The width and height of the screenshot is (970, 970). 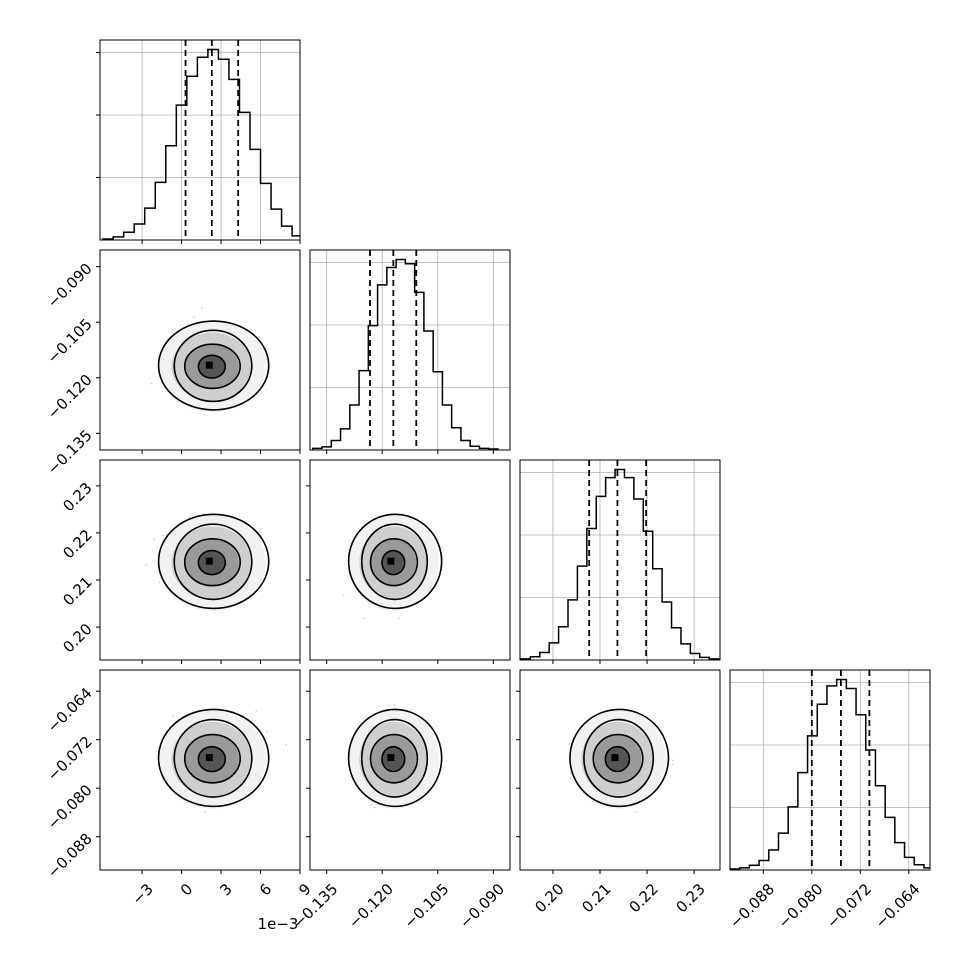 I want to click on scatter-panel-p2-p3, so click(x=408, y=561).